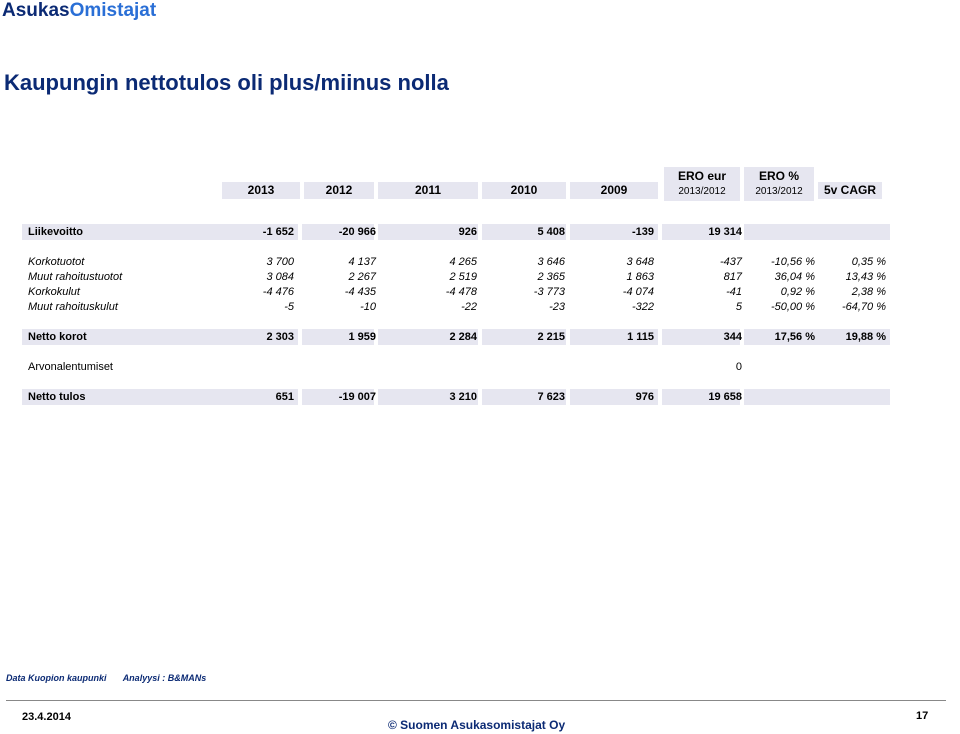  Describe the element at coordinates (644, 397) in the screenshot. I see `cell-value: 976` at that location.